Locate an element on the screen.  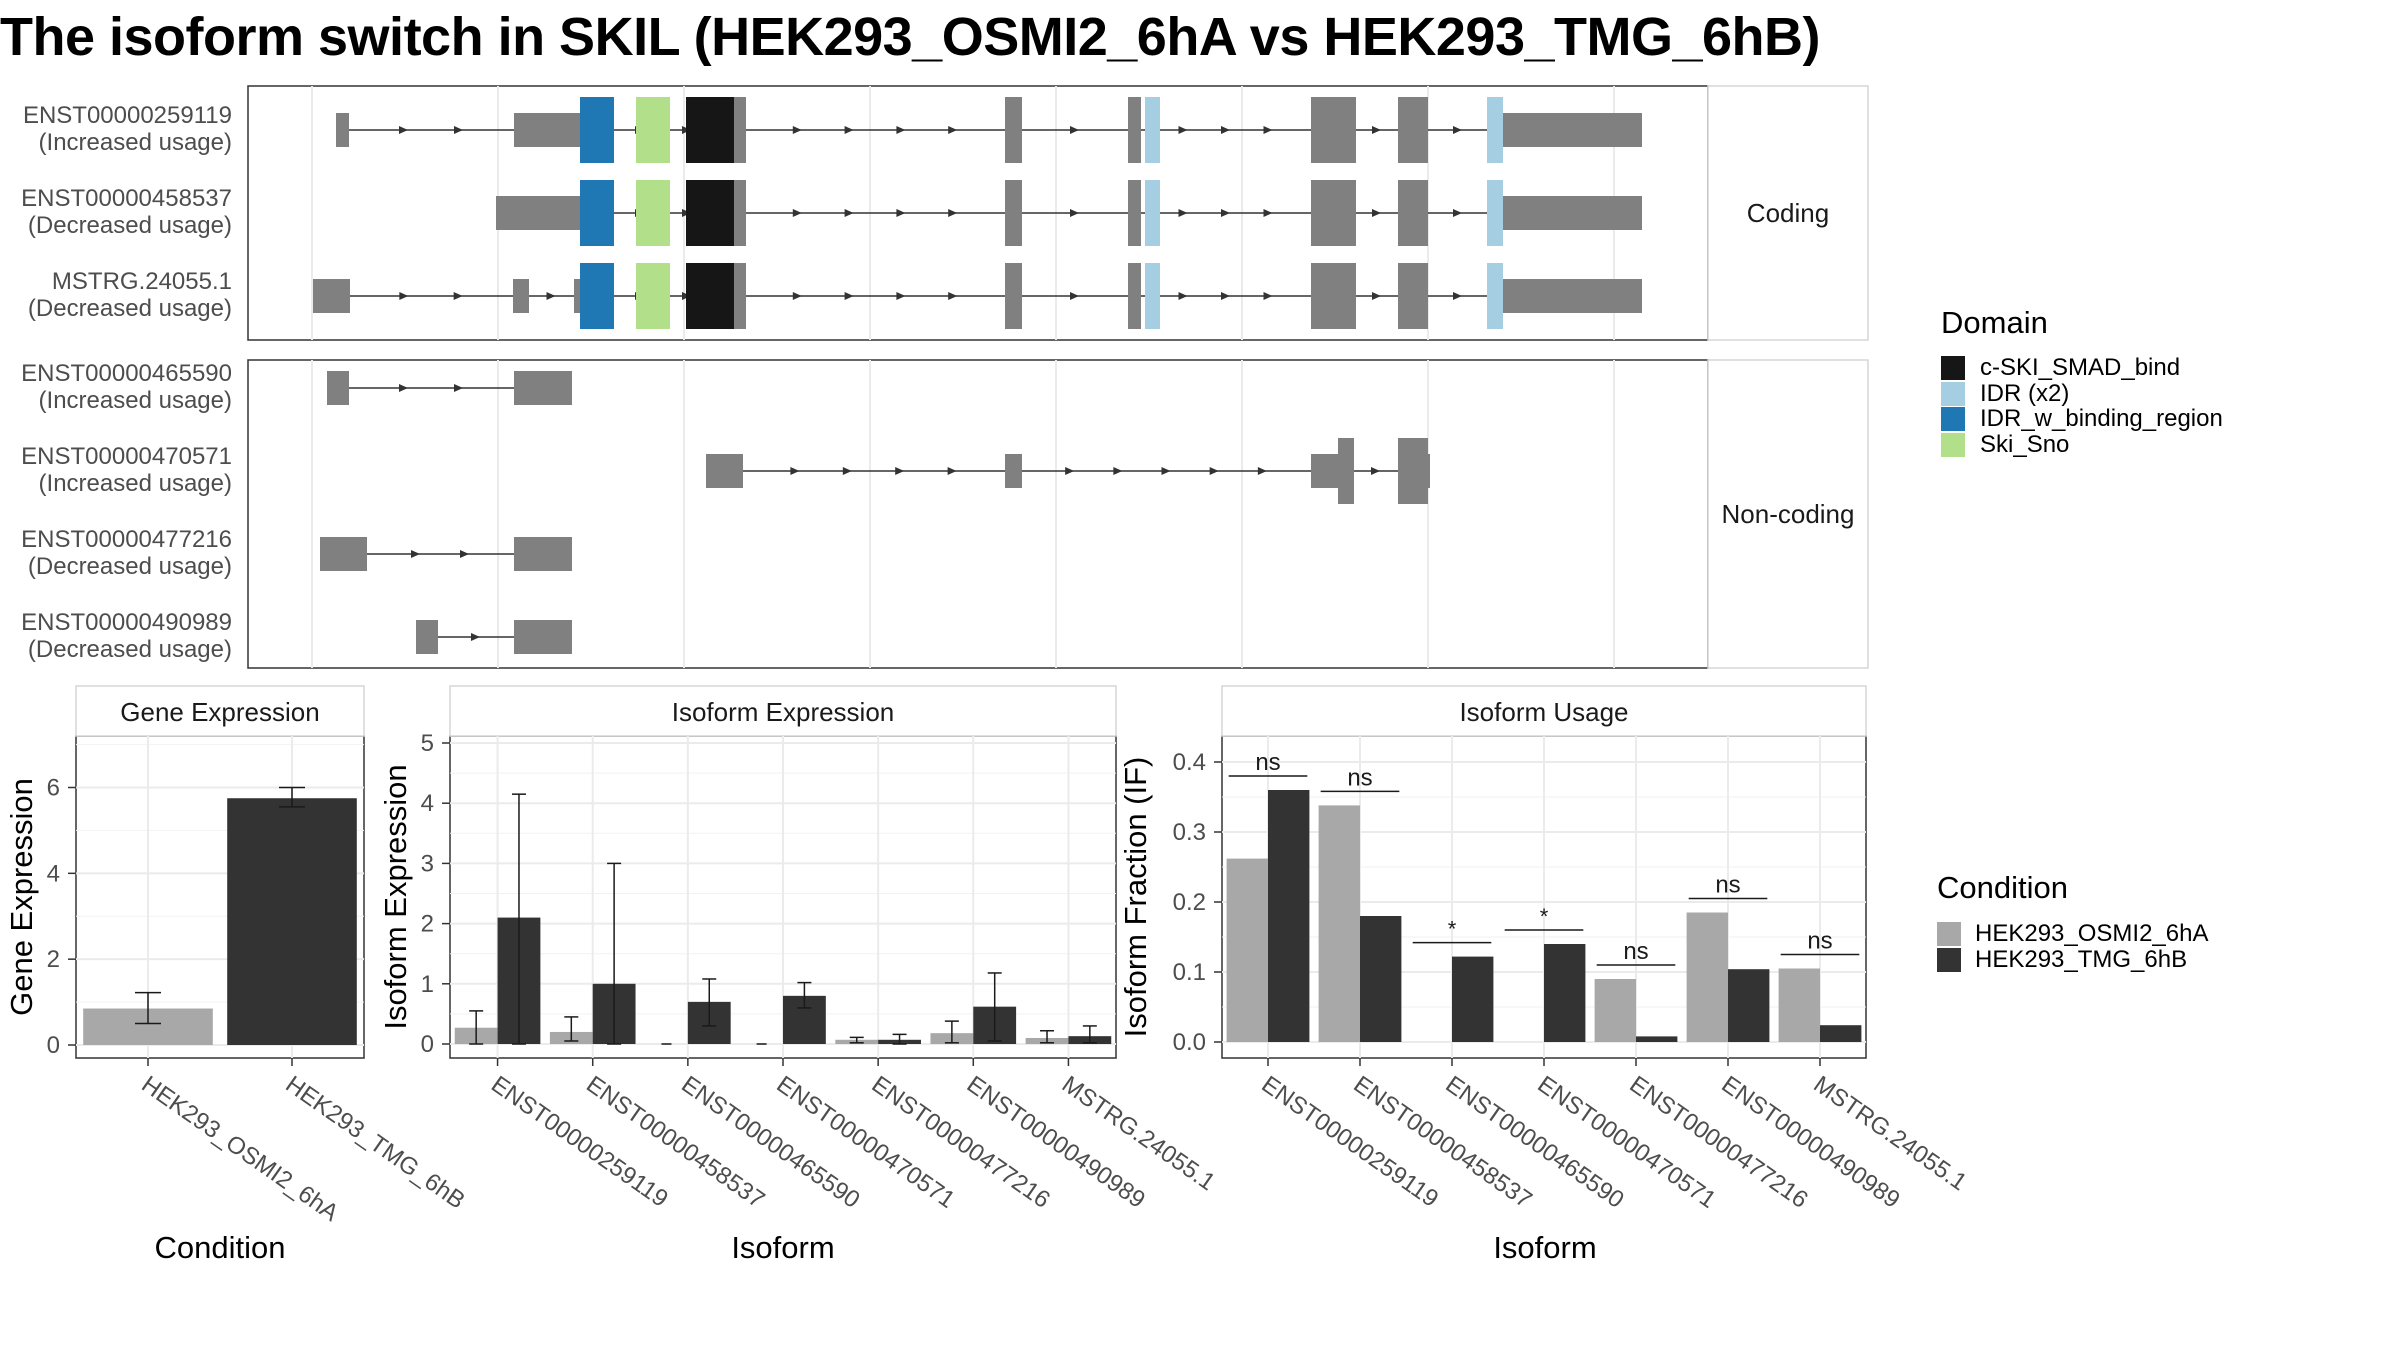
isoform-usage-x-axis-title: Isoform is located at coordinates (1544, 1247).